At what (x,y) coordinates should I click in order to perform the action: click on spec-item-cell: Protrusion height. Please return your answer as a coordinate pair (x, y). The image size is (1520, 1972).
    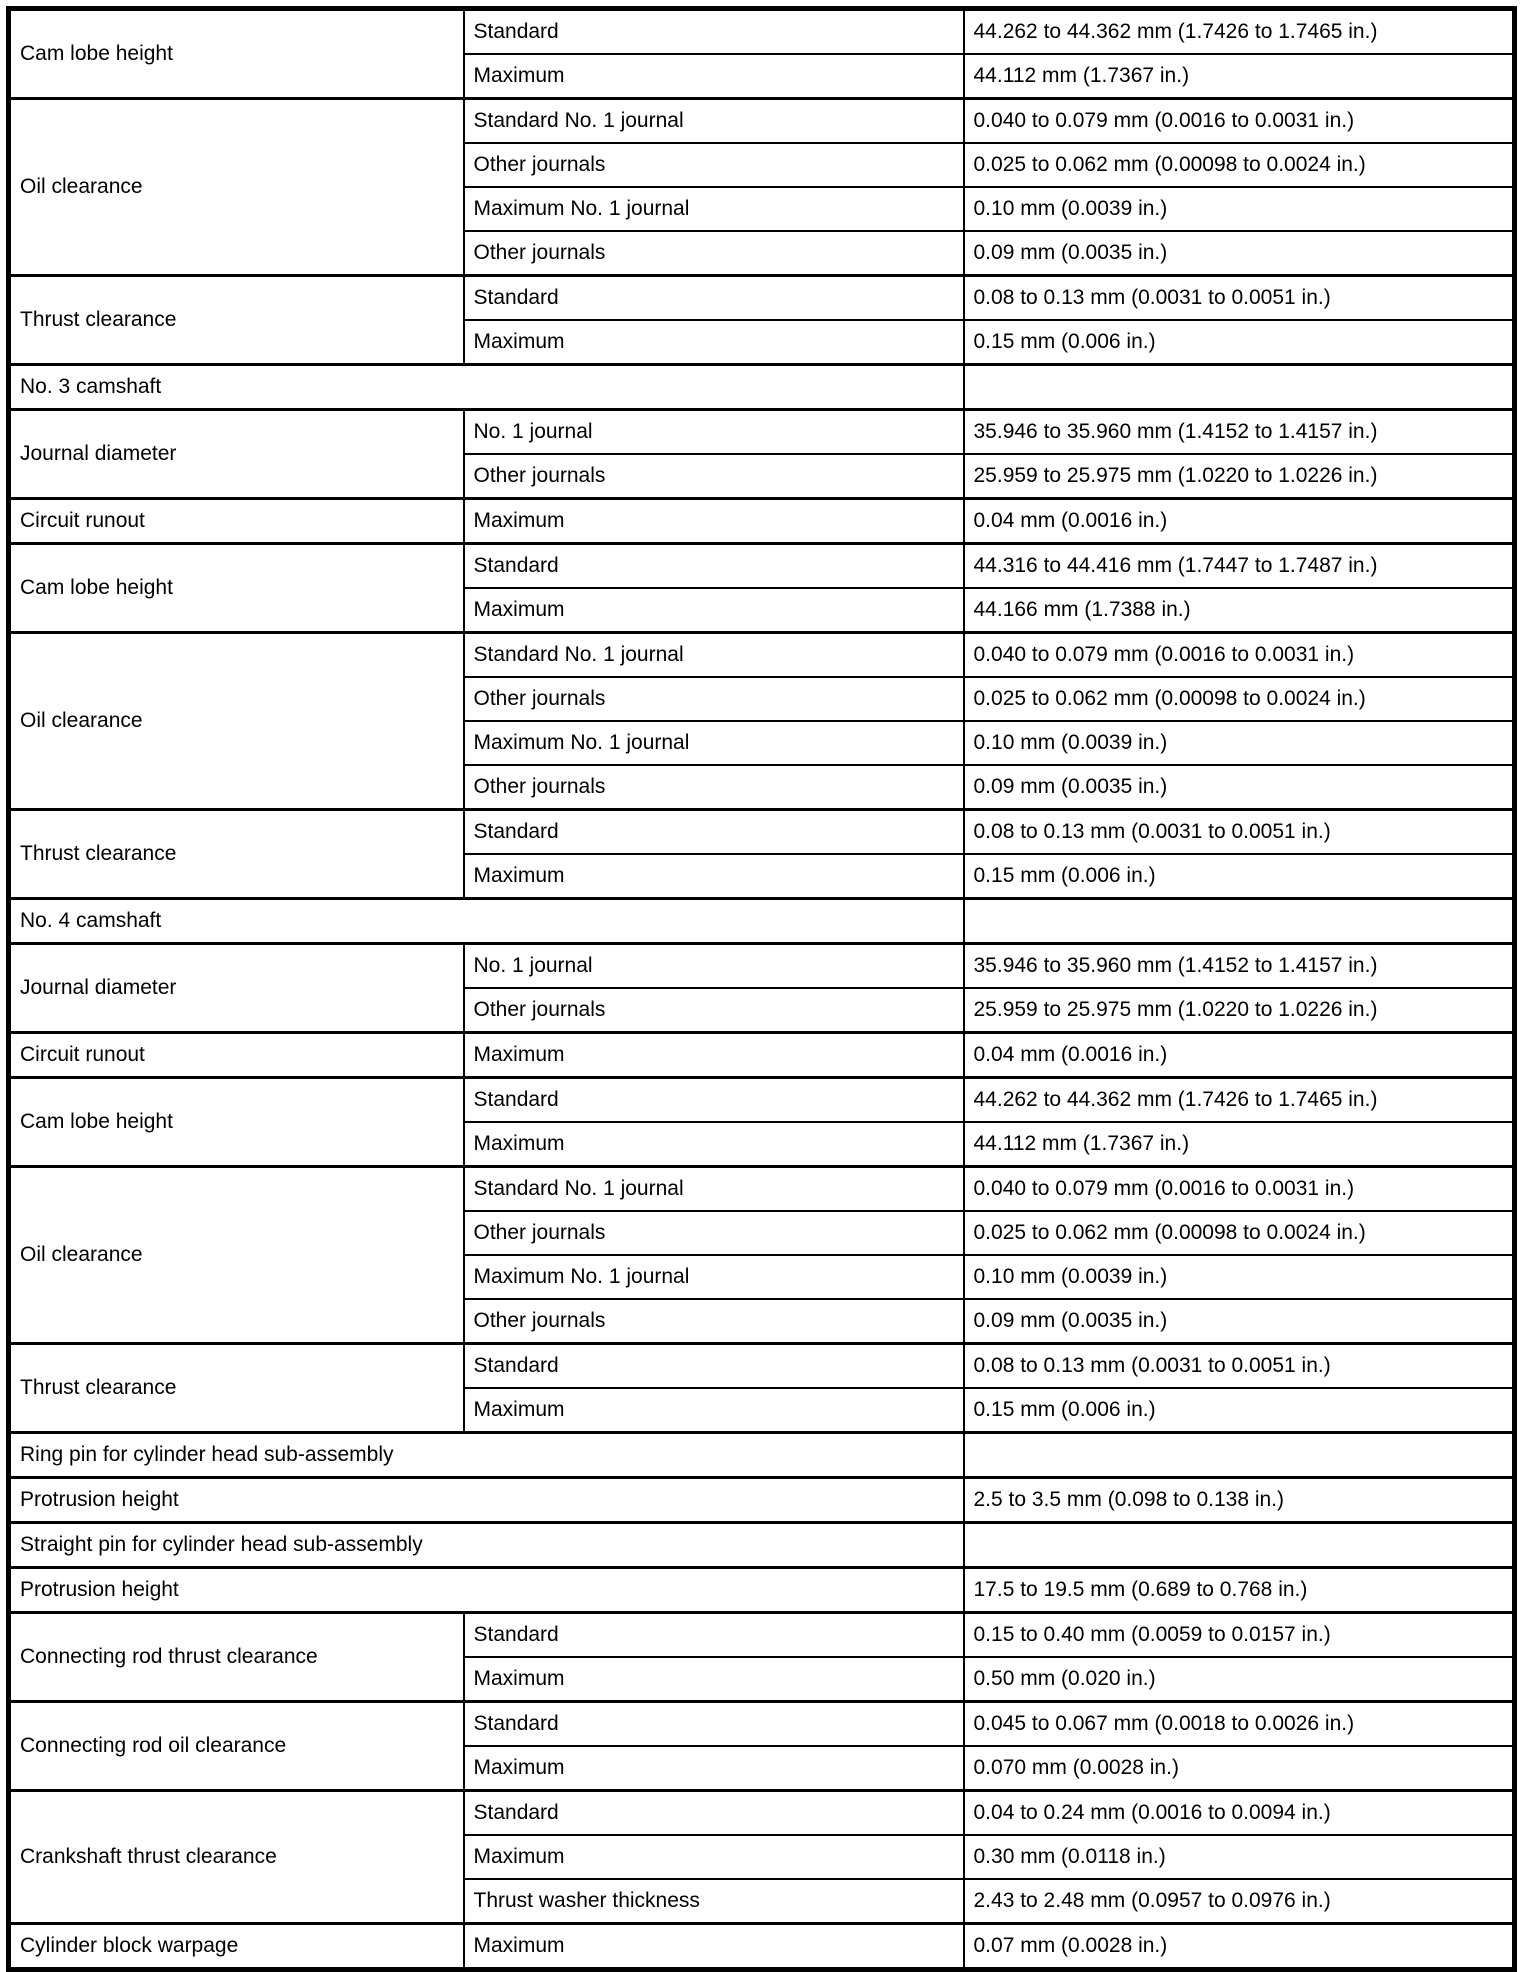
    Looking at the image, I should click on (486, 1500).